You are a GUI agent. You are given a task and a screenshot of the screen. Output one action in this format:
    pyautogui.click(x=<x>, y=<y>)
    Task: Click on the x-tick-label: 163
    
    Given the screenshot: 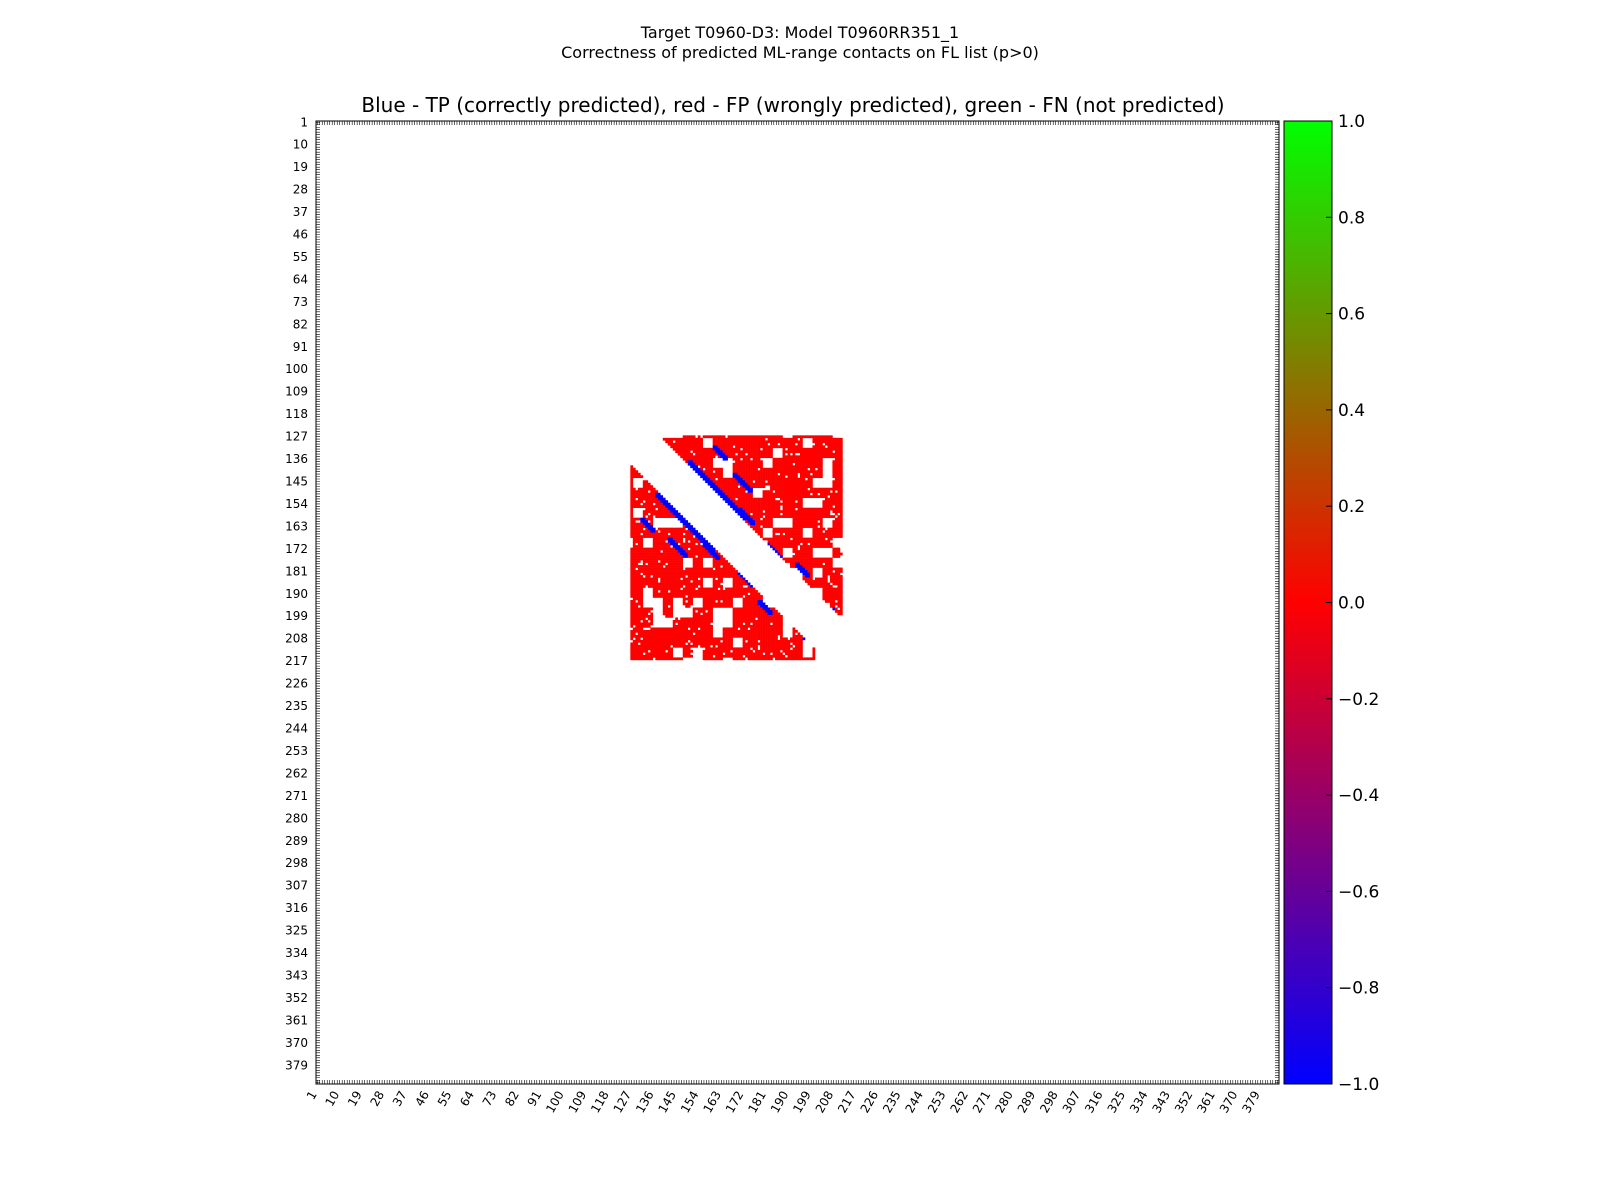 What is the action you would take?
    pyautogui.click(x=712, y=1102)
    